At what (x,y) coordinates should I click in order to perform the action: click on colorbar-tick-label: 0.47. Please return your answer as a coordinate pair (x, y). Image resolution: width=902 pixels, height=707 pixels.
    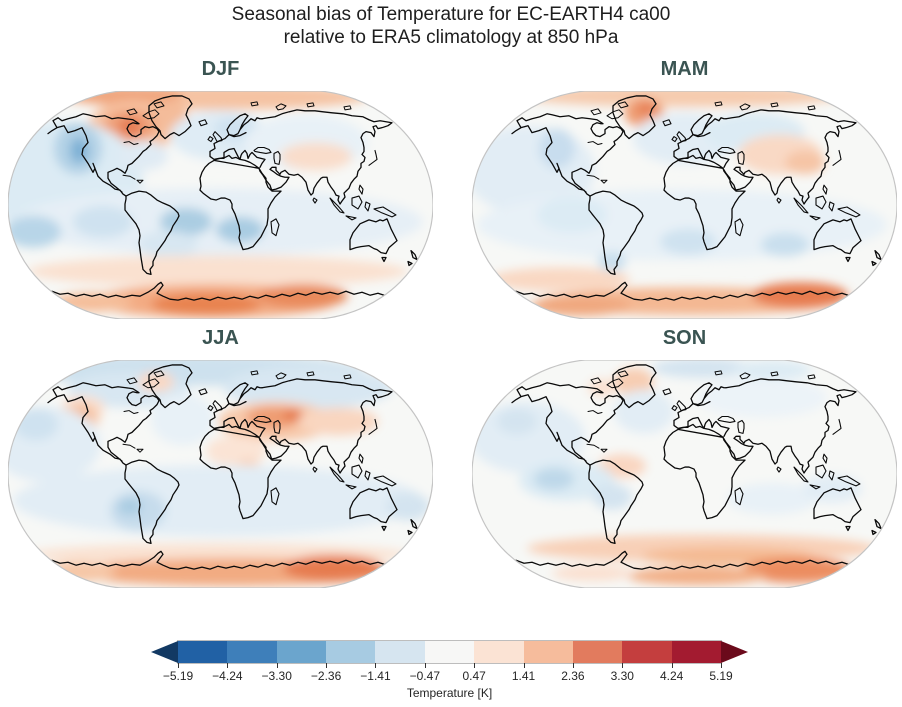
    Looking at the image, I should click on (474, 676).